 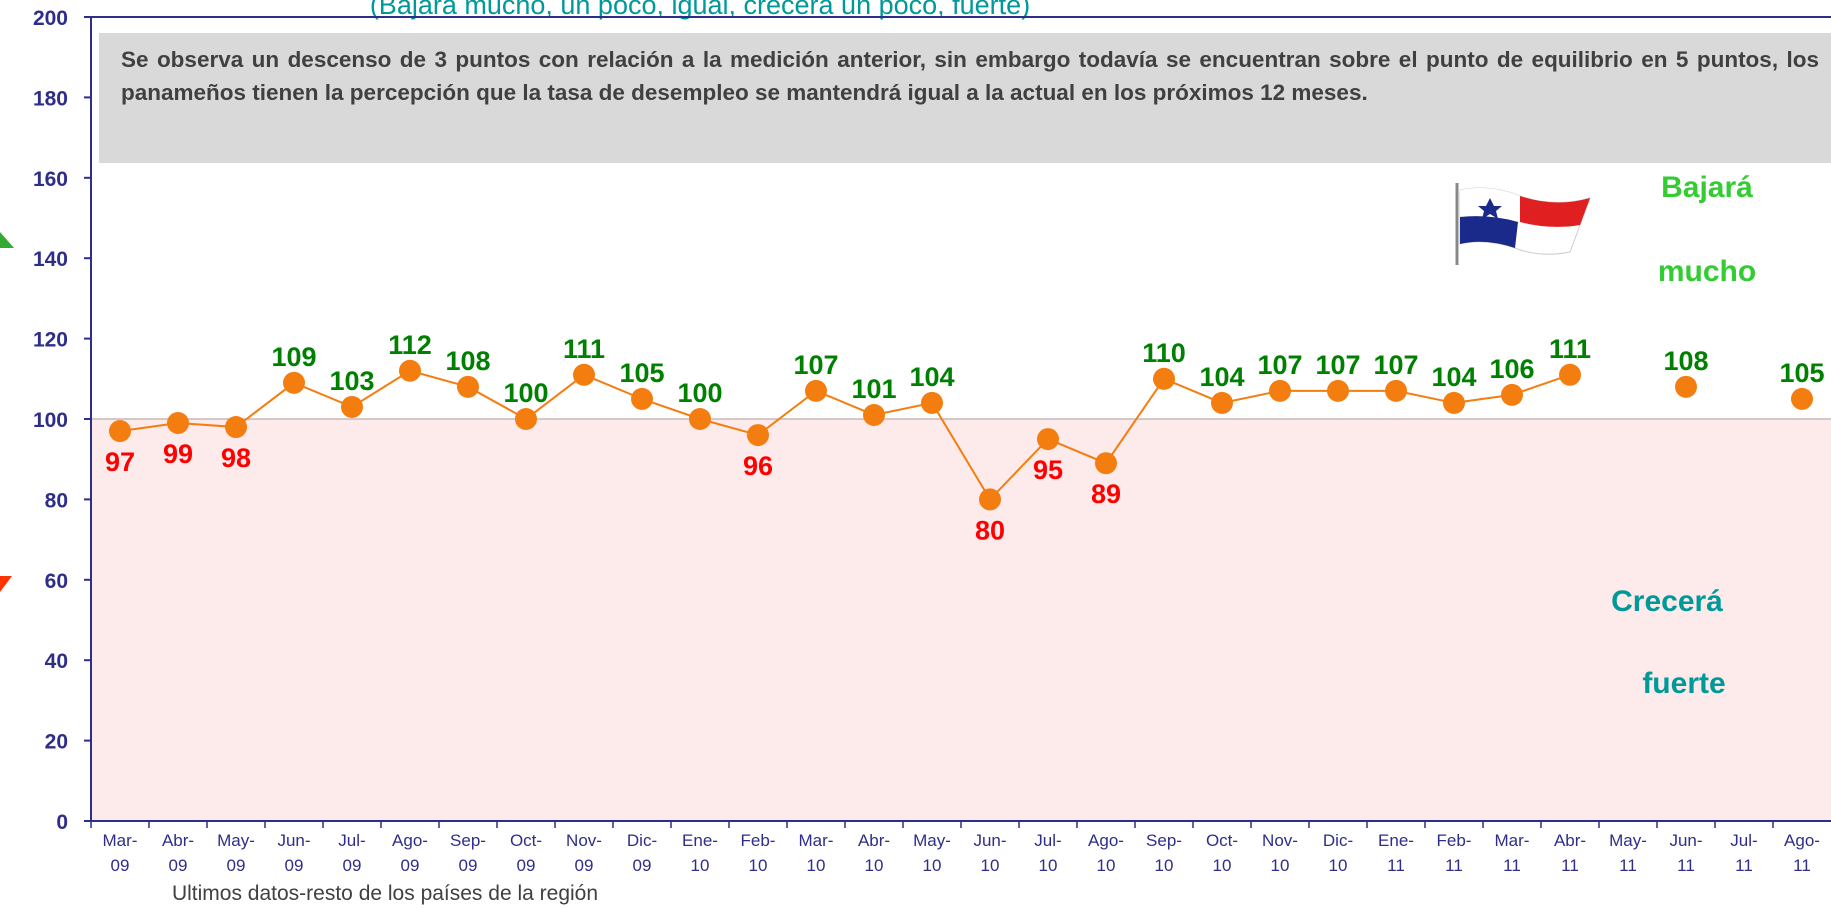 I want to click on data-label: 109, so click(x=293, y=357).